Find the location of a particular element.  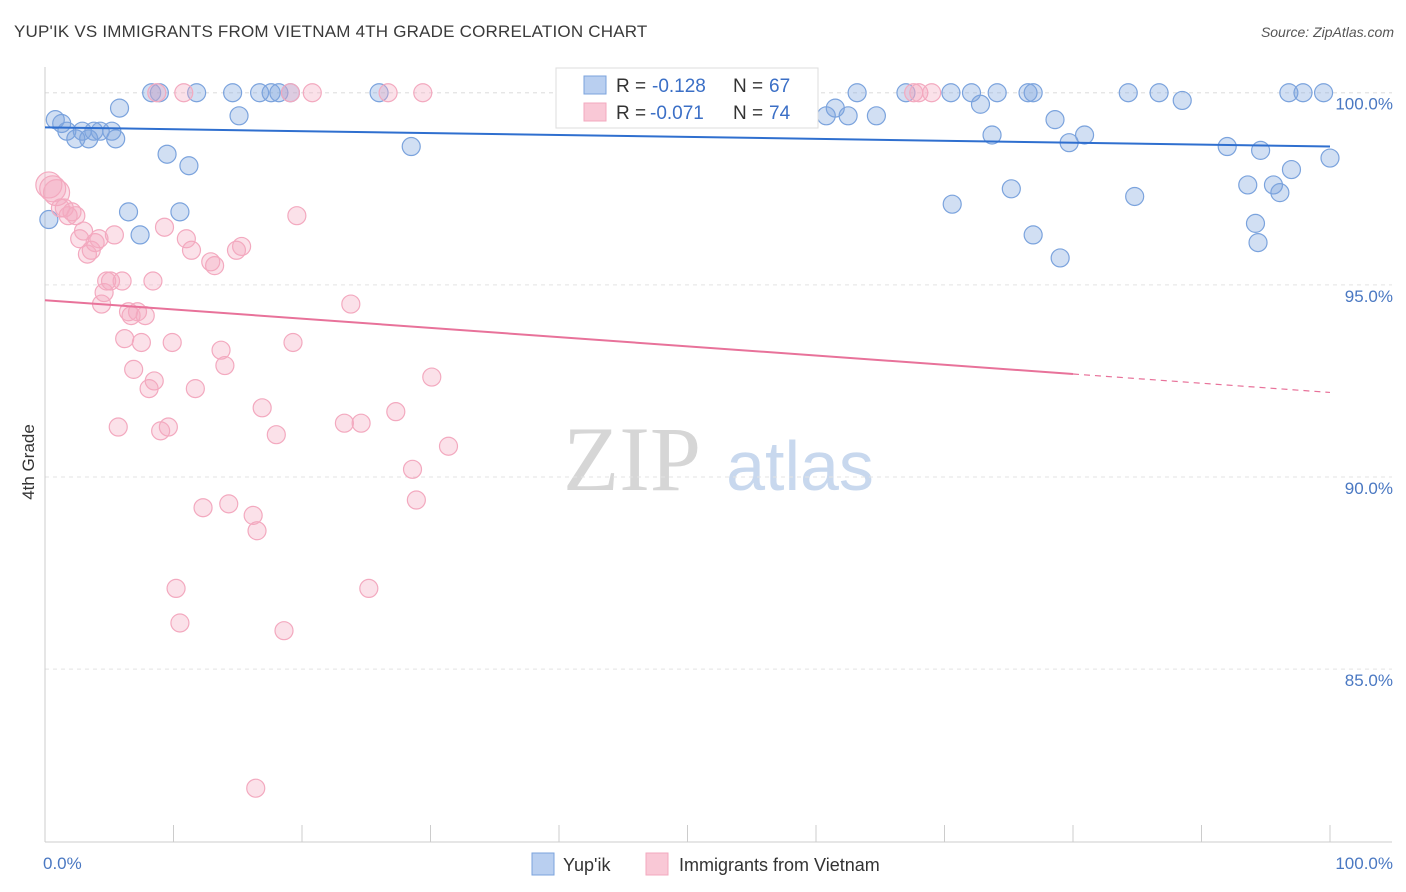

legend-n-label-yupik: N = is located at coordinates (748, 86).